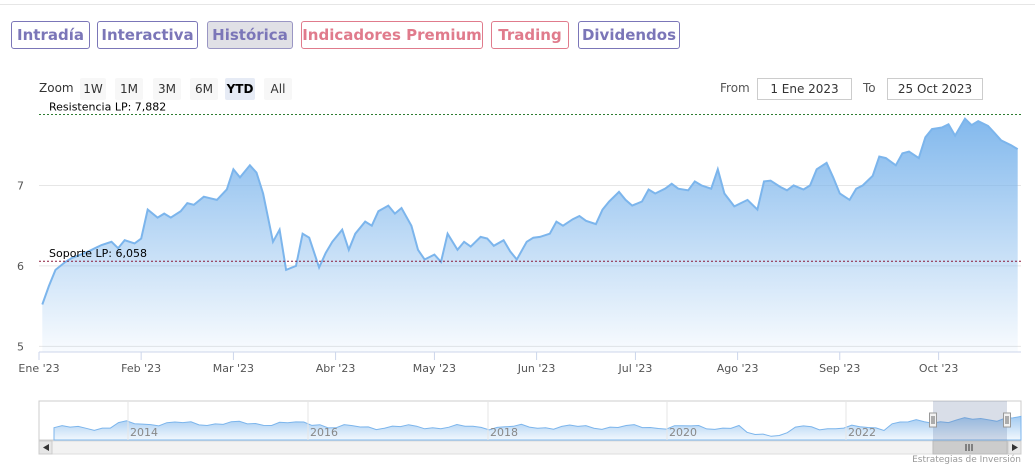 The height and width of the screenshot is (476, 1035). What do you see at coordinates (20, 266) in the screenshot?
I see `y-tick-label: 6` at bounding box center [20, 266].